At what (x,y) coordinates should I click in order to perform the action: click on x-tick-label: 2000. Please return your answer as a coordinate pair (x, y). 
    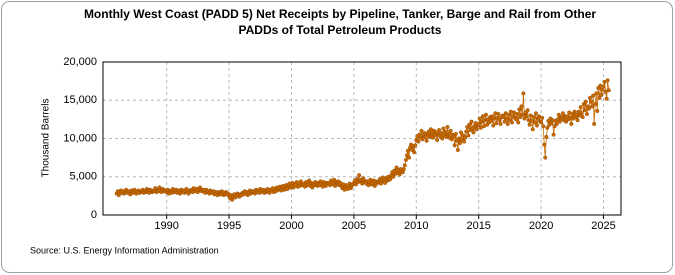
    Looking at the image, I should click on (291, 226).